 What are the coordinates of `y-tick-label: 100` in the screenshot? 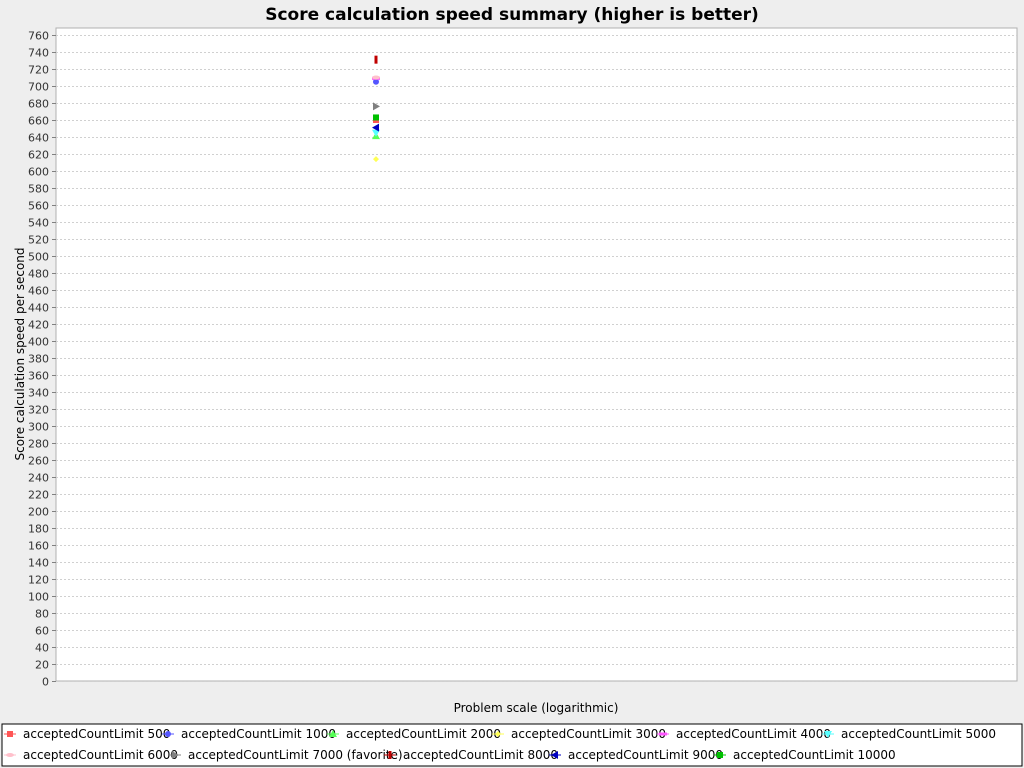 It's located at (38, 597).